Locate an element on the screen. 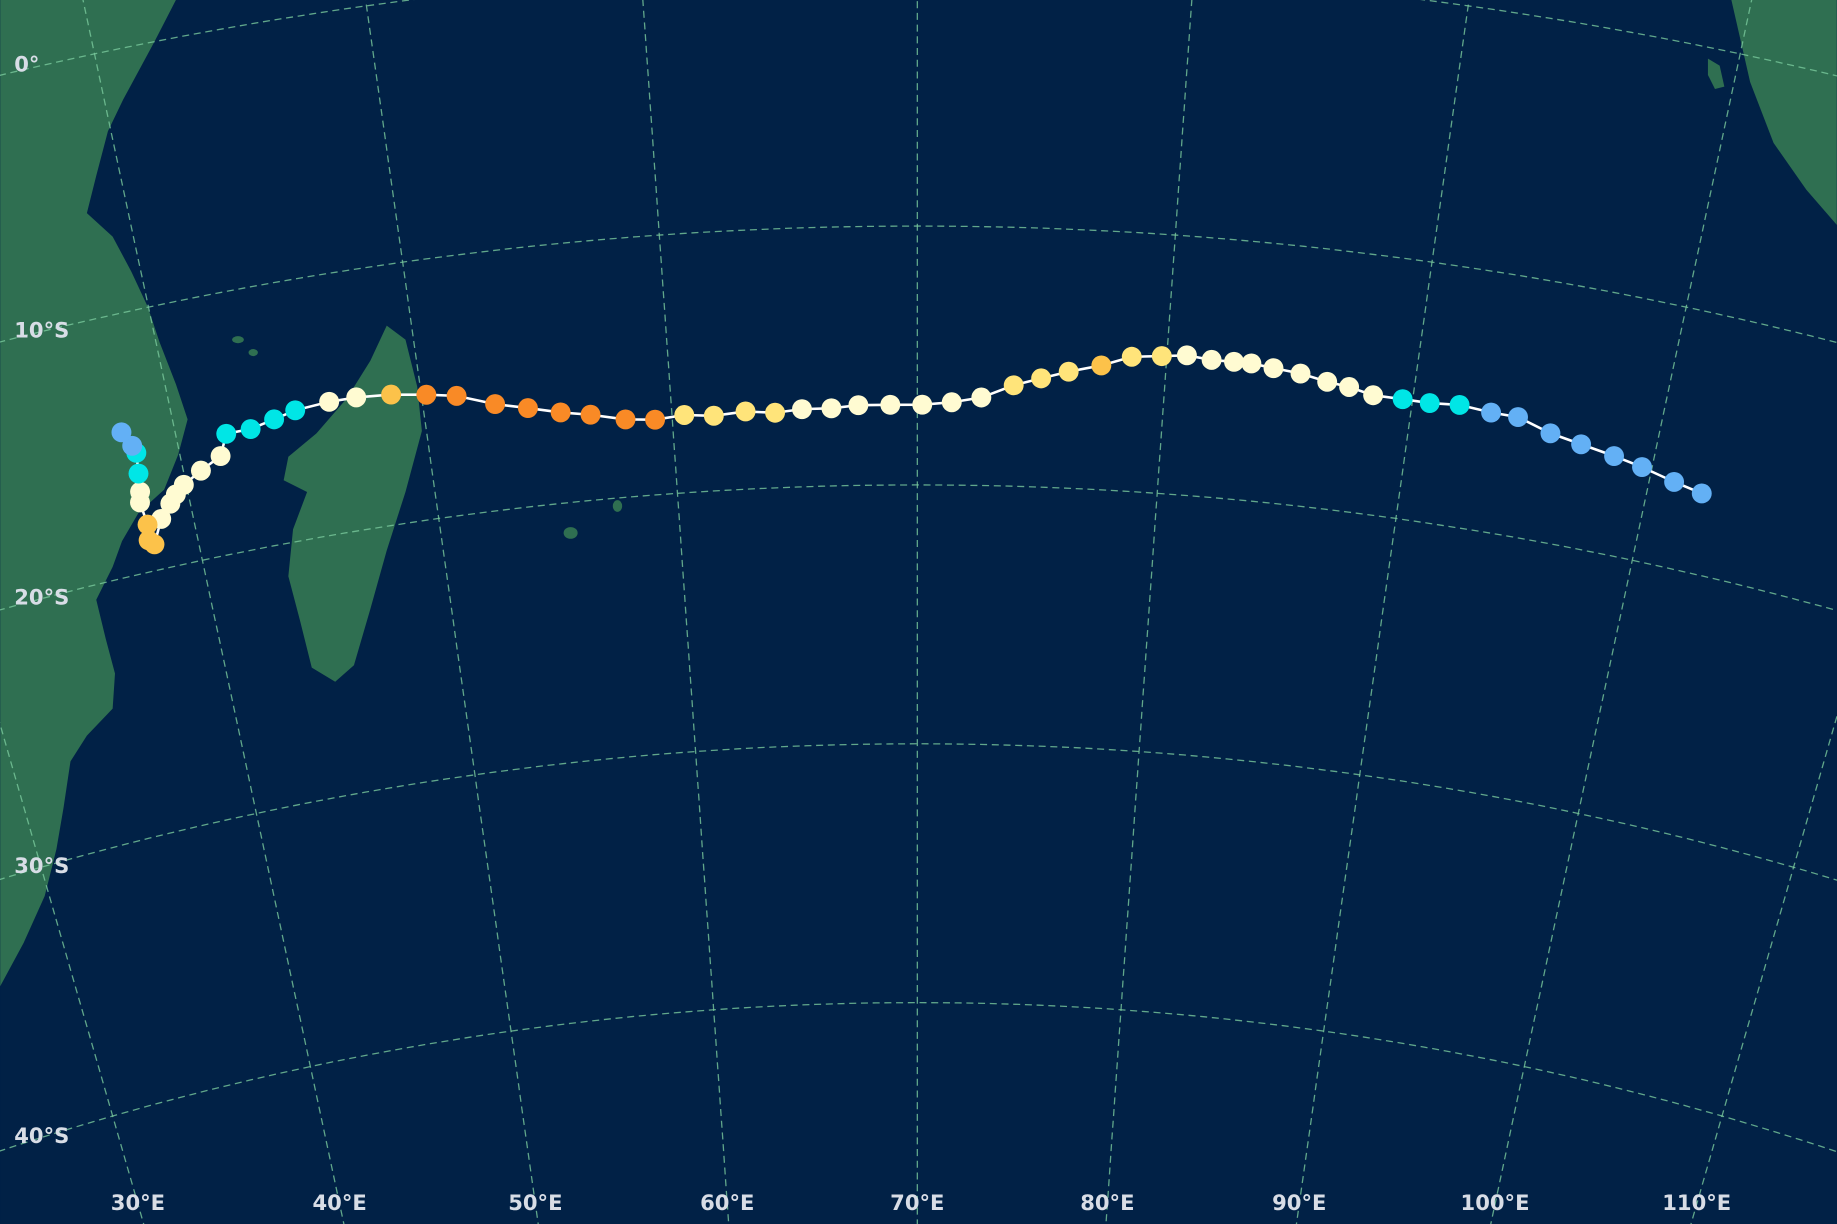 This screenshot has height=1224, width=1837. track is located at coordinates (911, 450).